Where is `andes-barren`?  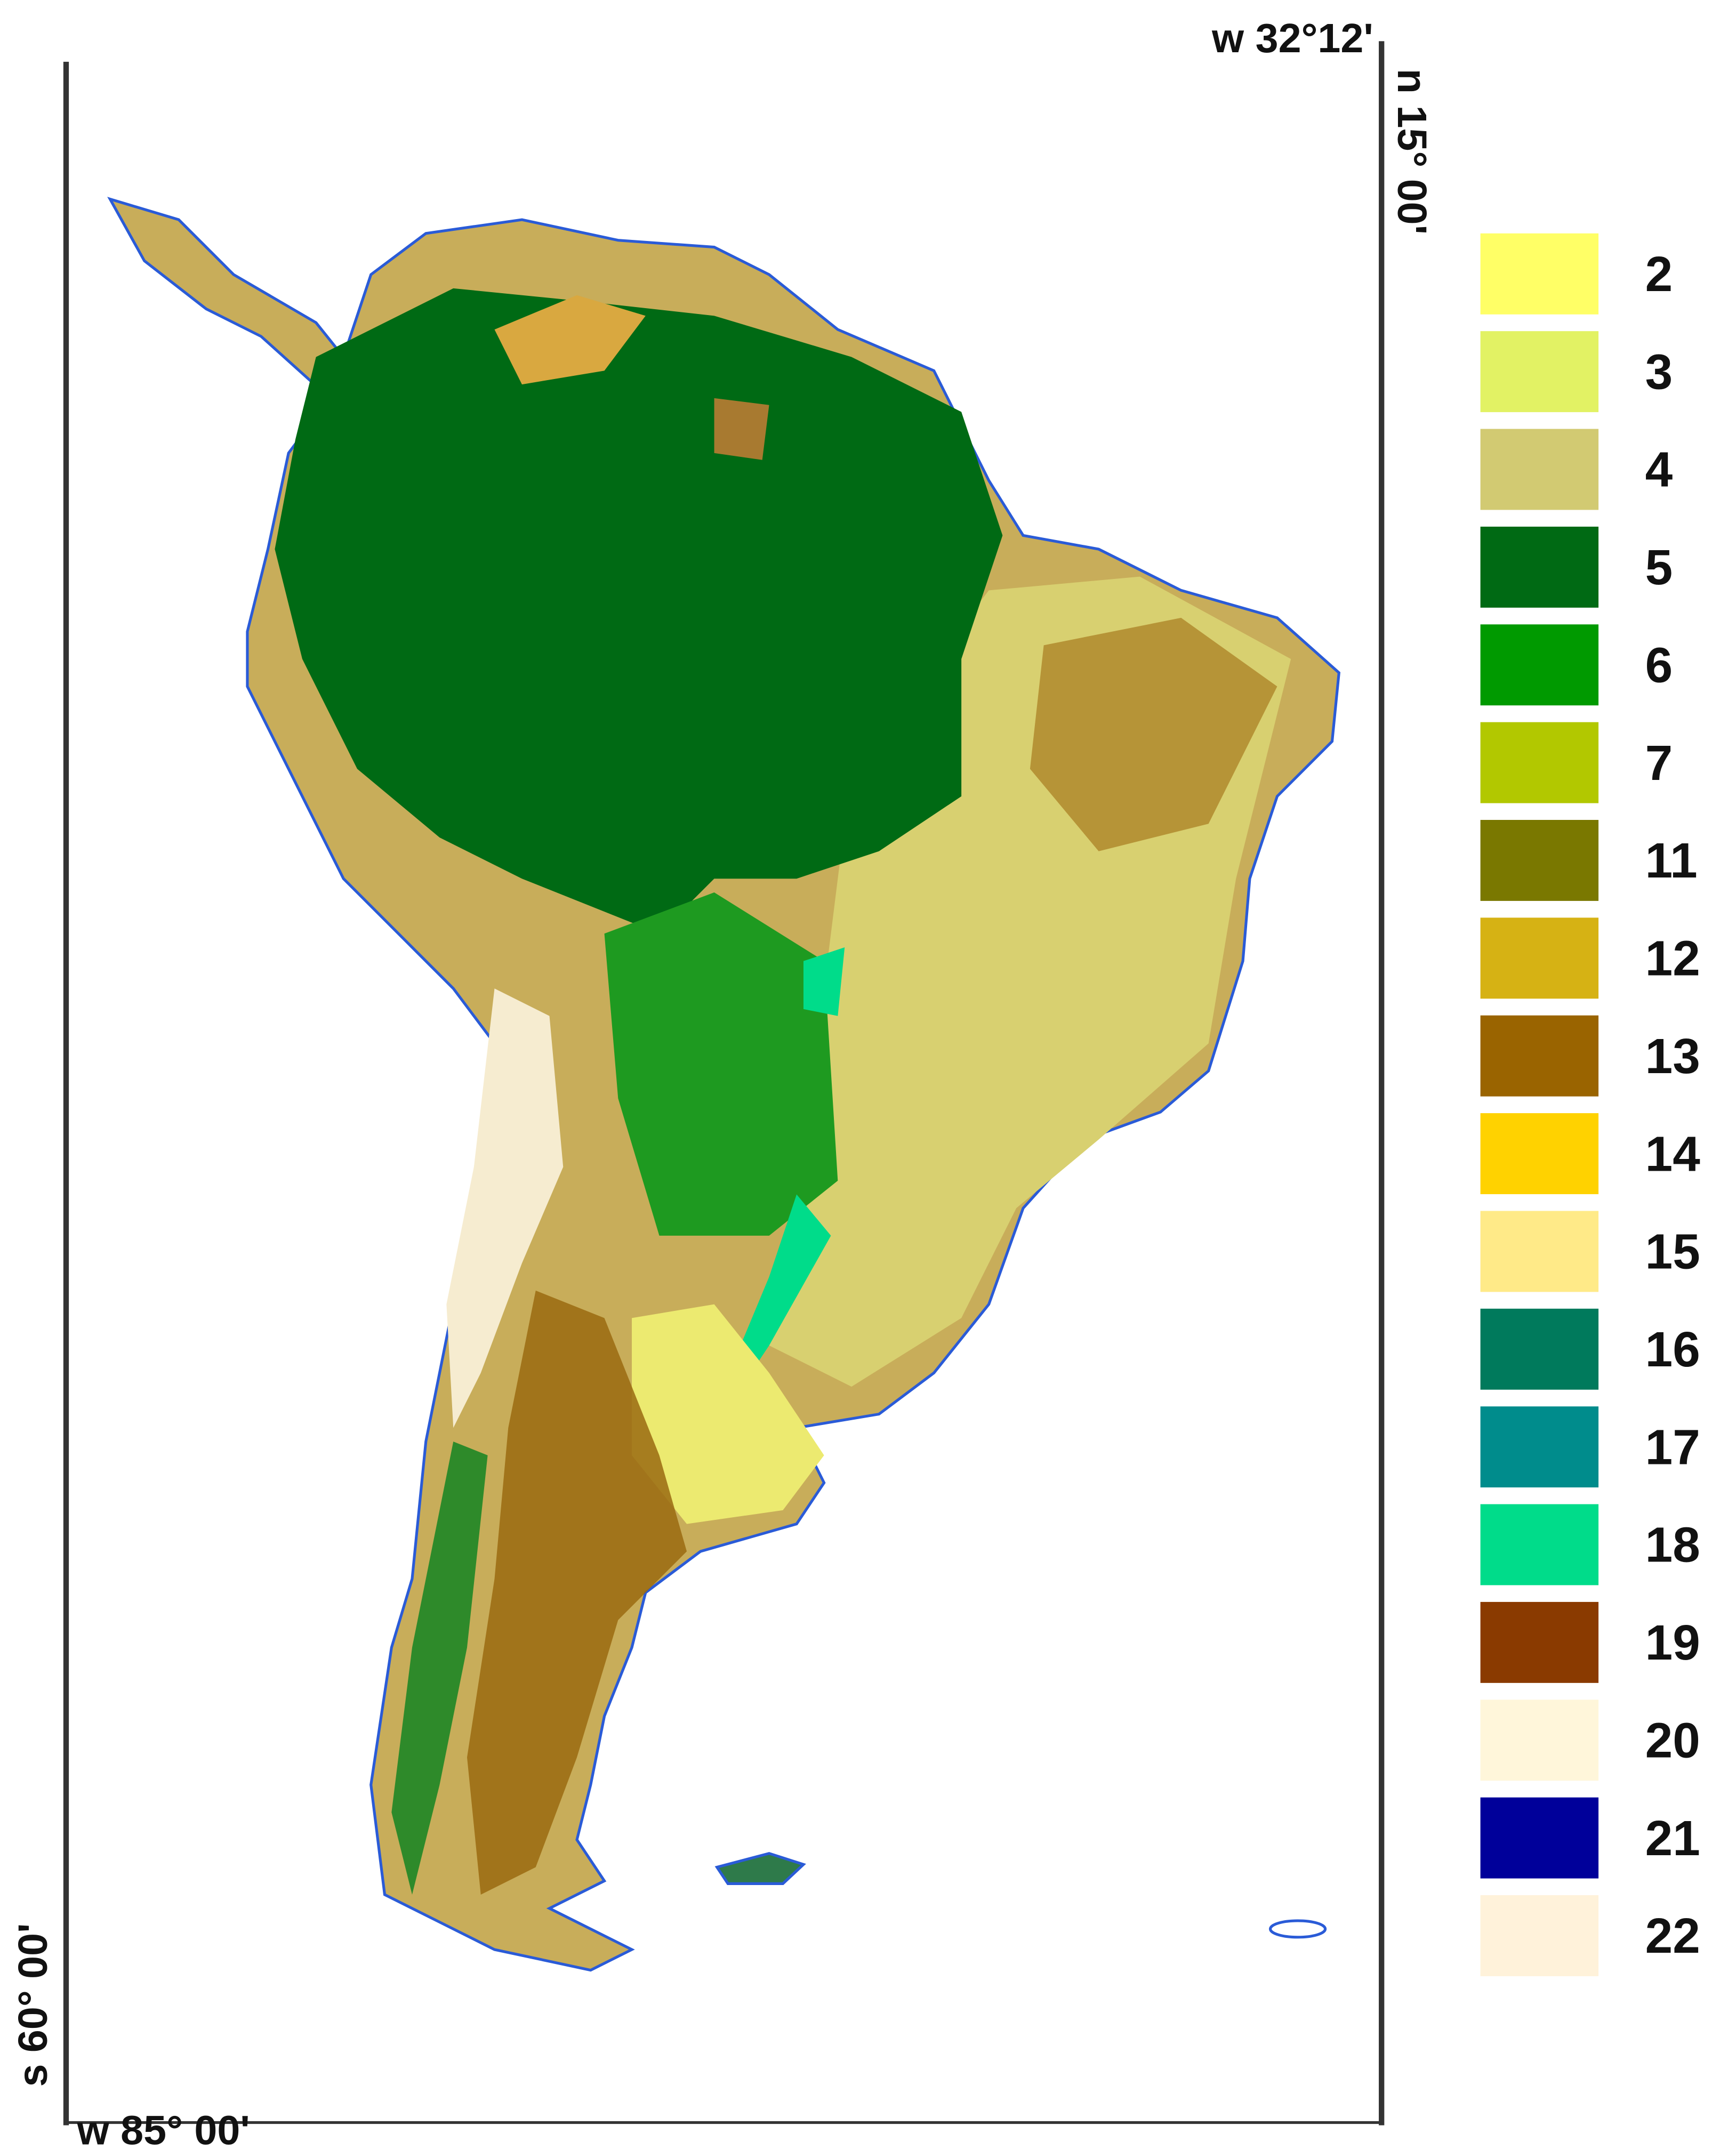
andes-barren is located at coordinates (505, 1208).